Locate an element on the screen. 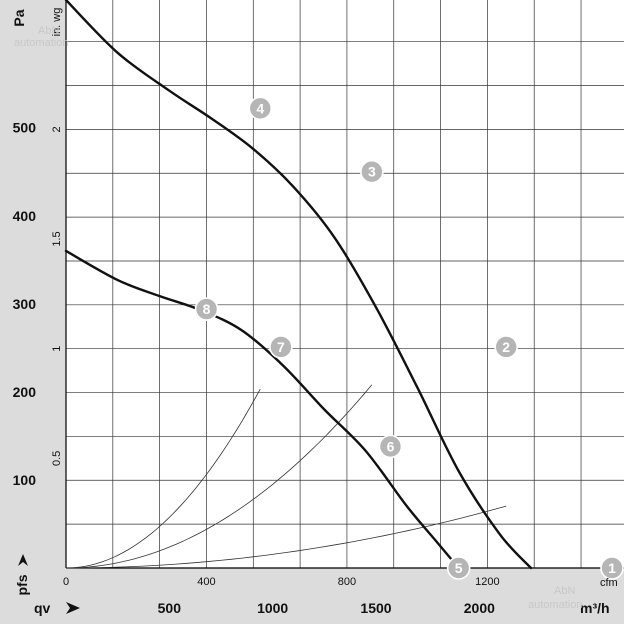  y-secondary-tick-label: 1.5 is located at coordinates (57, 238).